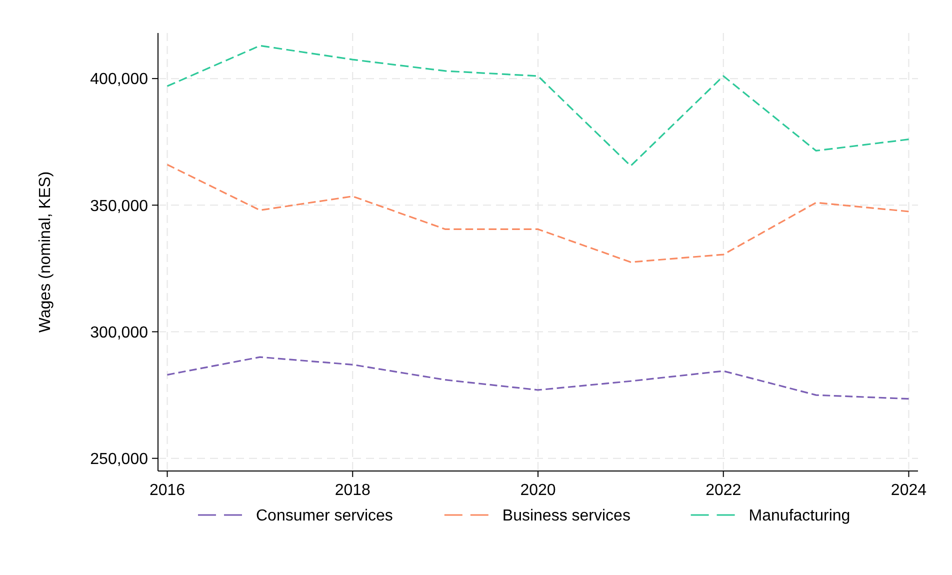 This screenshot has height=575, width=952. I want to click on legend-label: Business services, so click(566, 516).